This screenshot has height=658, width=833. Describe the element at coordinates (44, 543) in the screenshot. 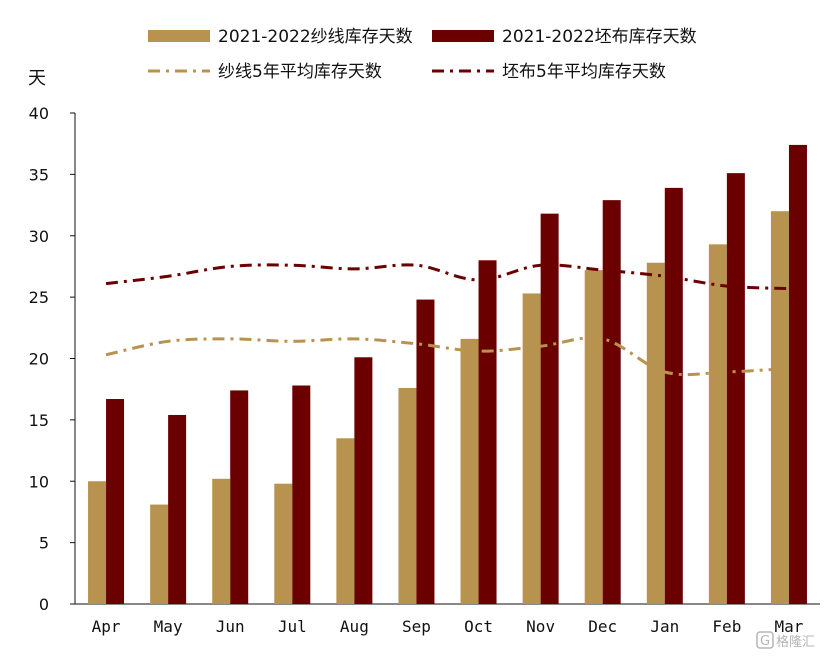

I see `y-tick-label: 5` at that location.